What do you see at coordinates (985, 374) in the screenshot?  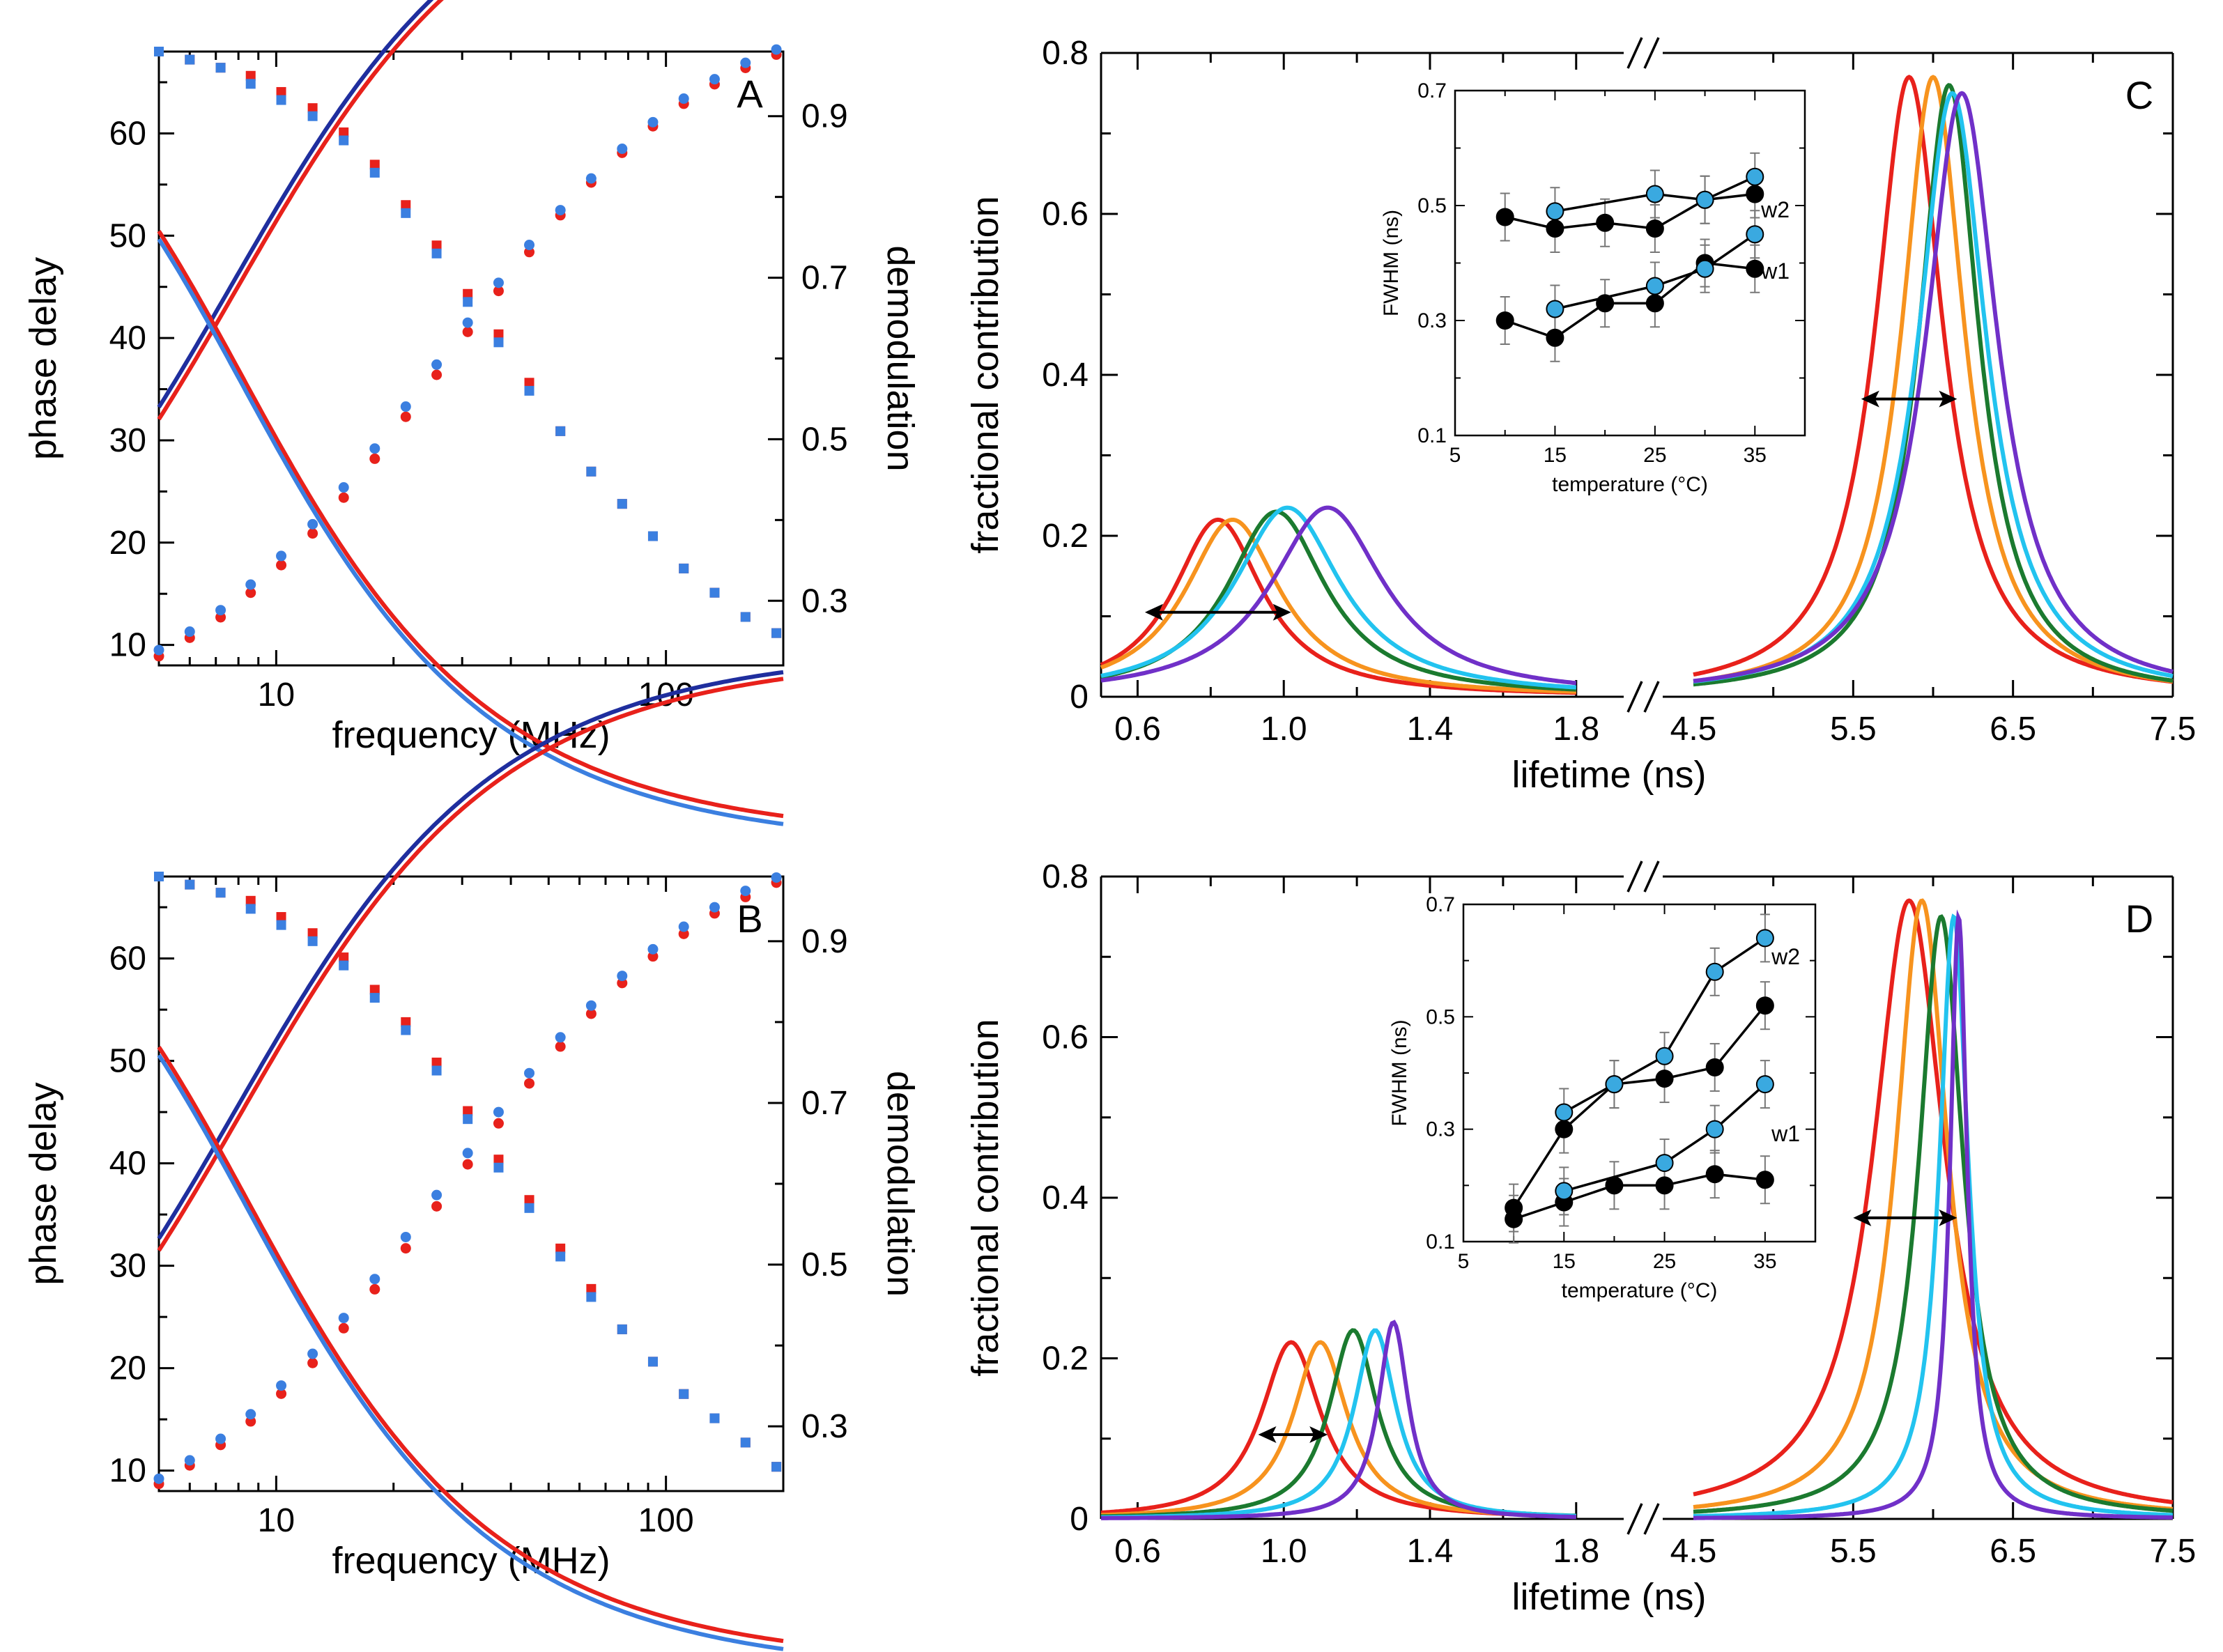 I see `y-axis-label: fractional contribution` at bounding box center [985, 374].